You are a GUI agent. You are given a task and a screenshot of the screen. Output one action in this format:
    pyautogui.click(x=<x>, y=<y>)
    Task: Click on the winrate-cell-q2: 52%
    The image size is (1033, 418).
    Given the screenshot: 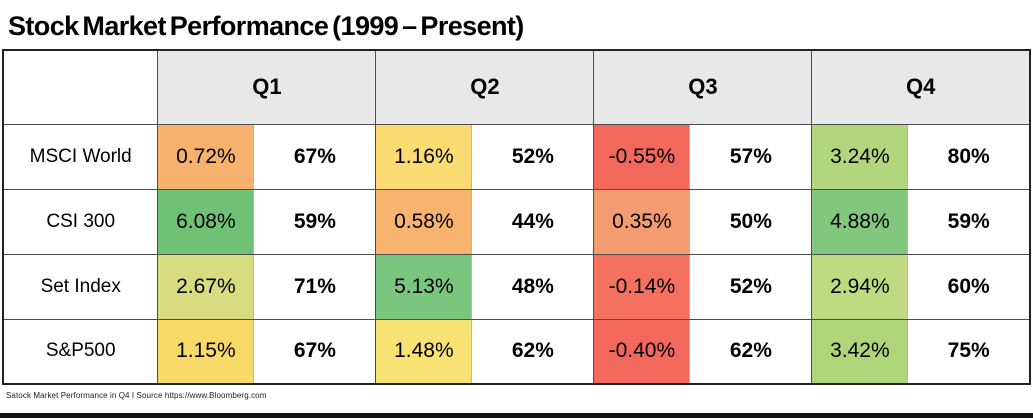 What is the action you would take?
    pyautogui.click(x=533, y=156)
    